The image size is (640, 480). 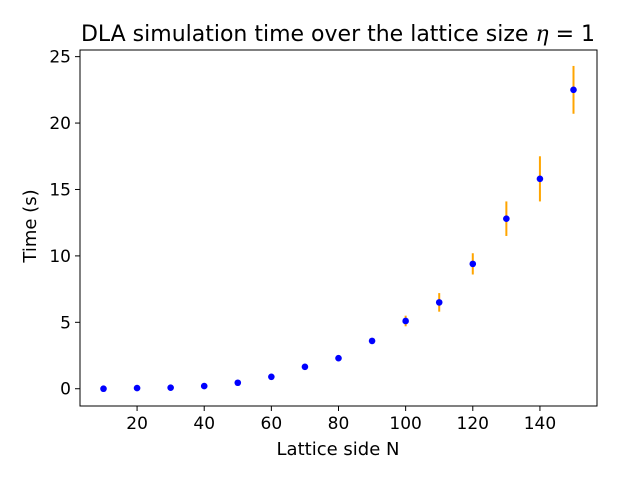 What do you see at coordinates (60, 58) in the screenshot?
I see `y-tick-label: 25` at bounding box center [60, 58].